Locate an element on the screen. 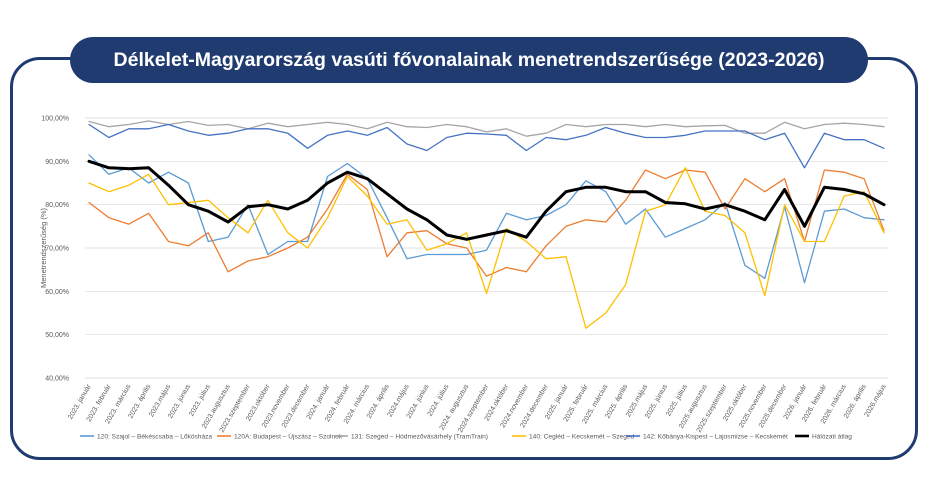 The height and width of the screenshot is (486, 940). legend-label: 120: Szajol – Békéscsaba – Lőkösháza is located at coordinates (154, 436).